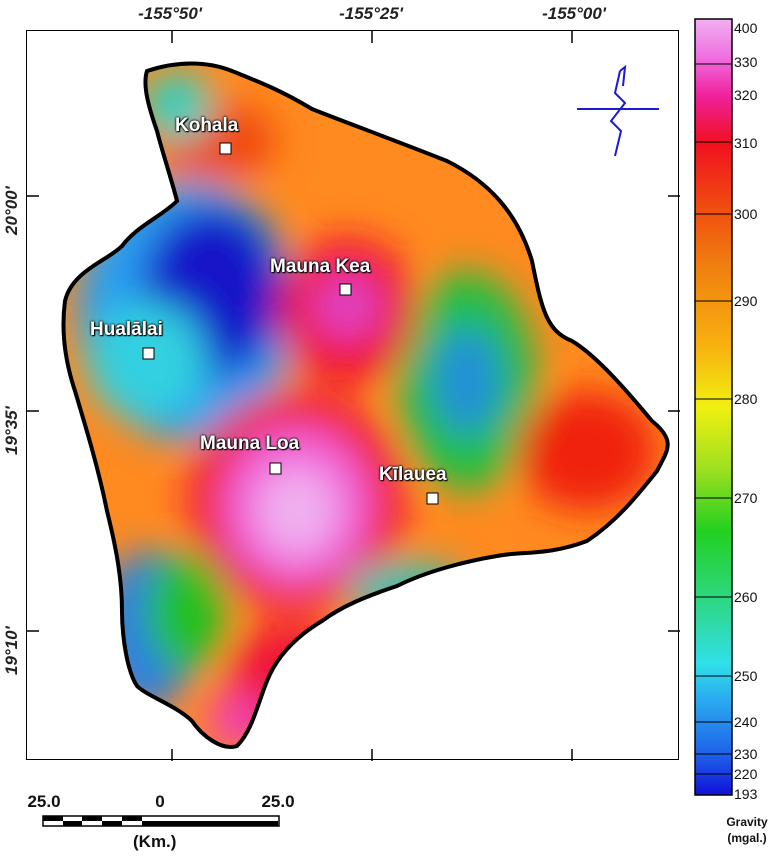 Image resolution: width=782 pixels, height=860 pixels. What do you see at coordinates (11, 210) in the screenshot?
I see `lat-label-1: 20°00'` at bounding box center [11, 210].